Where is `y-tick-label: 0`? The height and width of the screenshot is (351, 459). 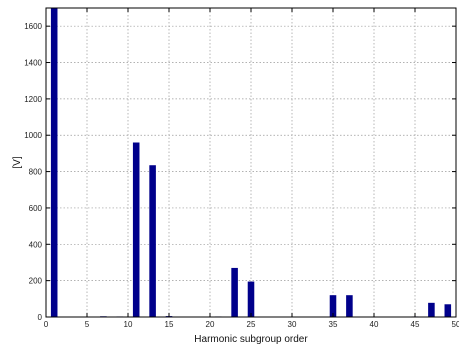
y-tick-label: 0 is located at coordinates (40, 317).